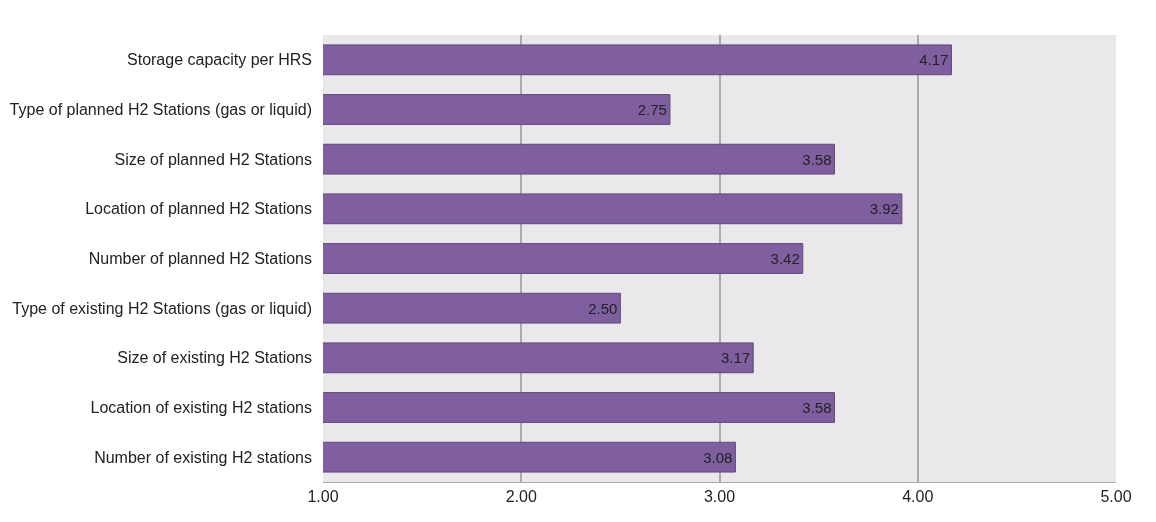  I want to click on y-tick-label: Location of existing H2 stations, so click(201, 408).